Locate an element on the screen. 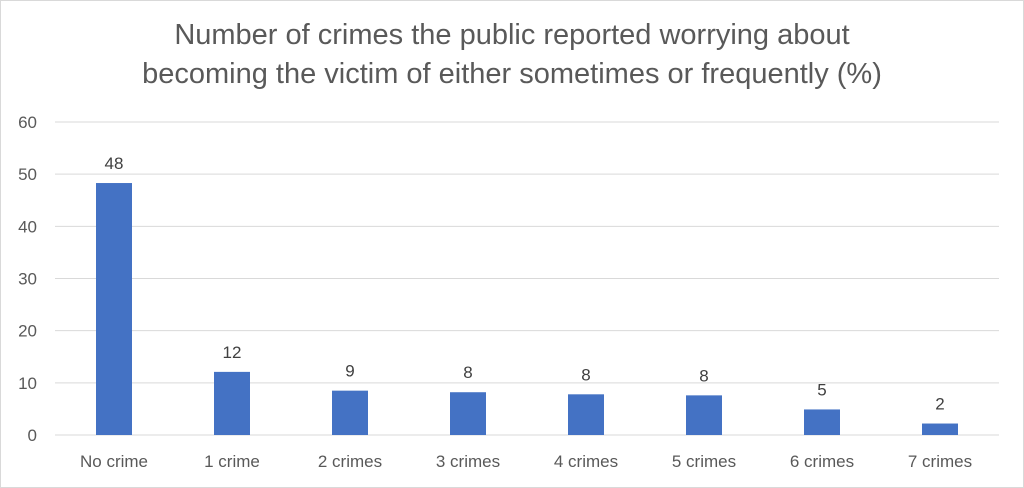  bar-3-crimes is located at coordinates (468, 413).